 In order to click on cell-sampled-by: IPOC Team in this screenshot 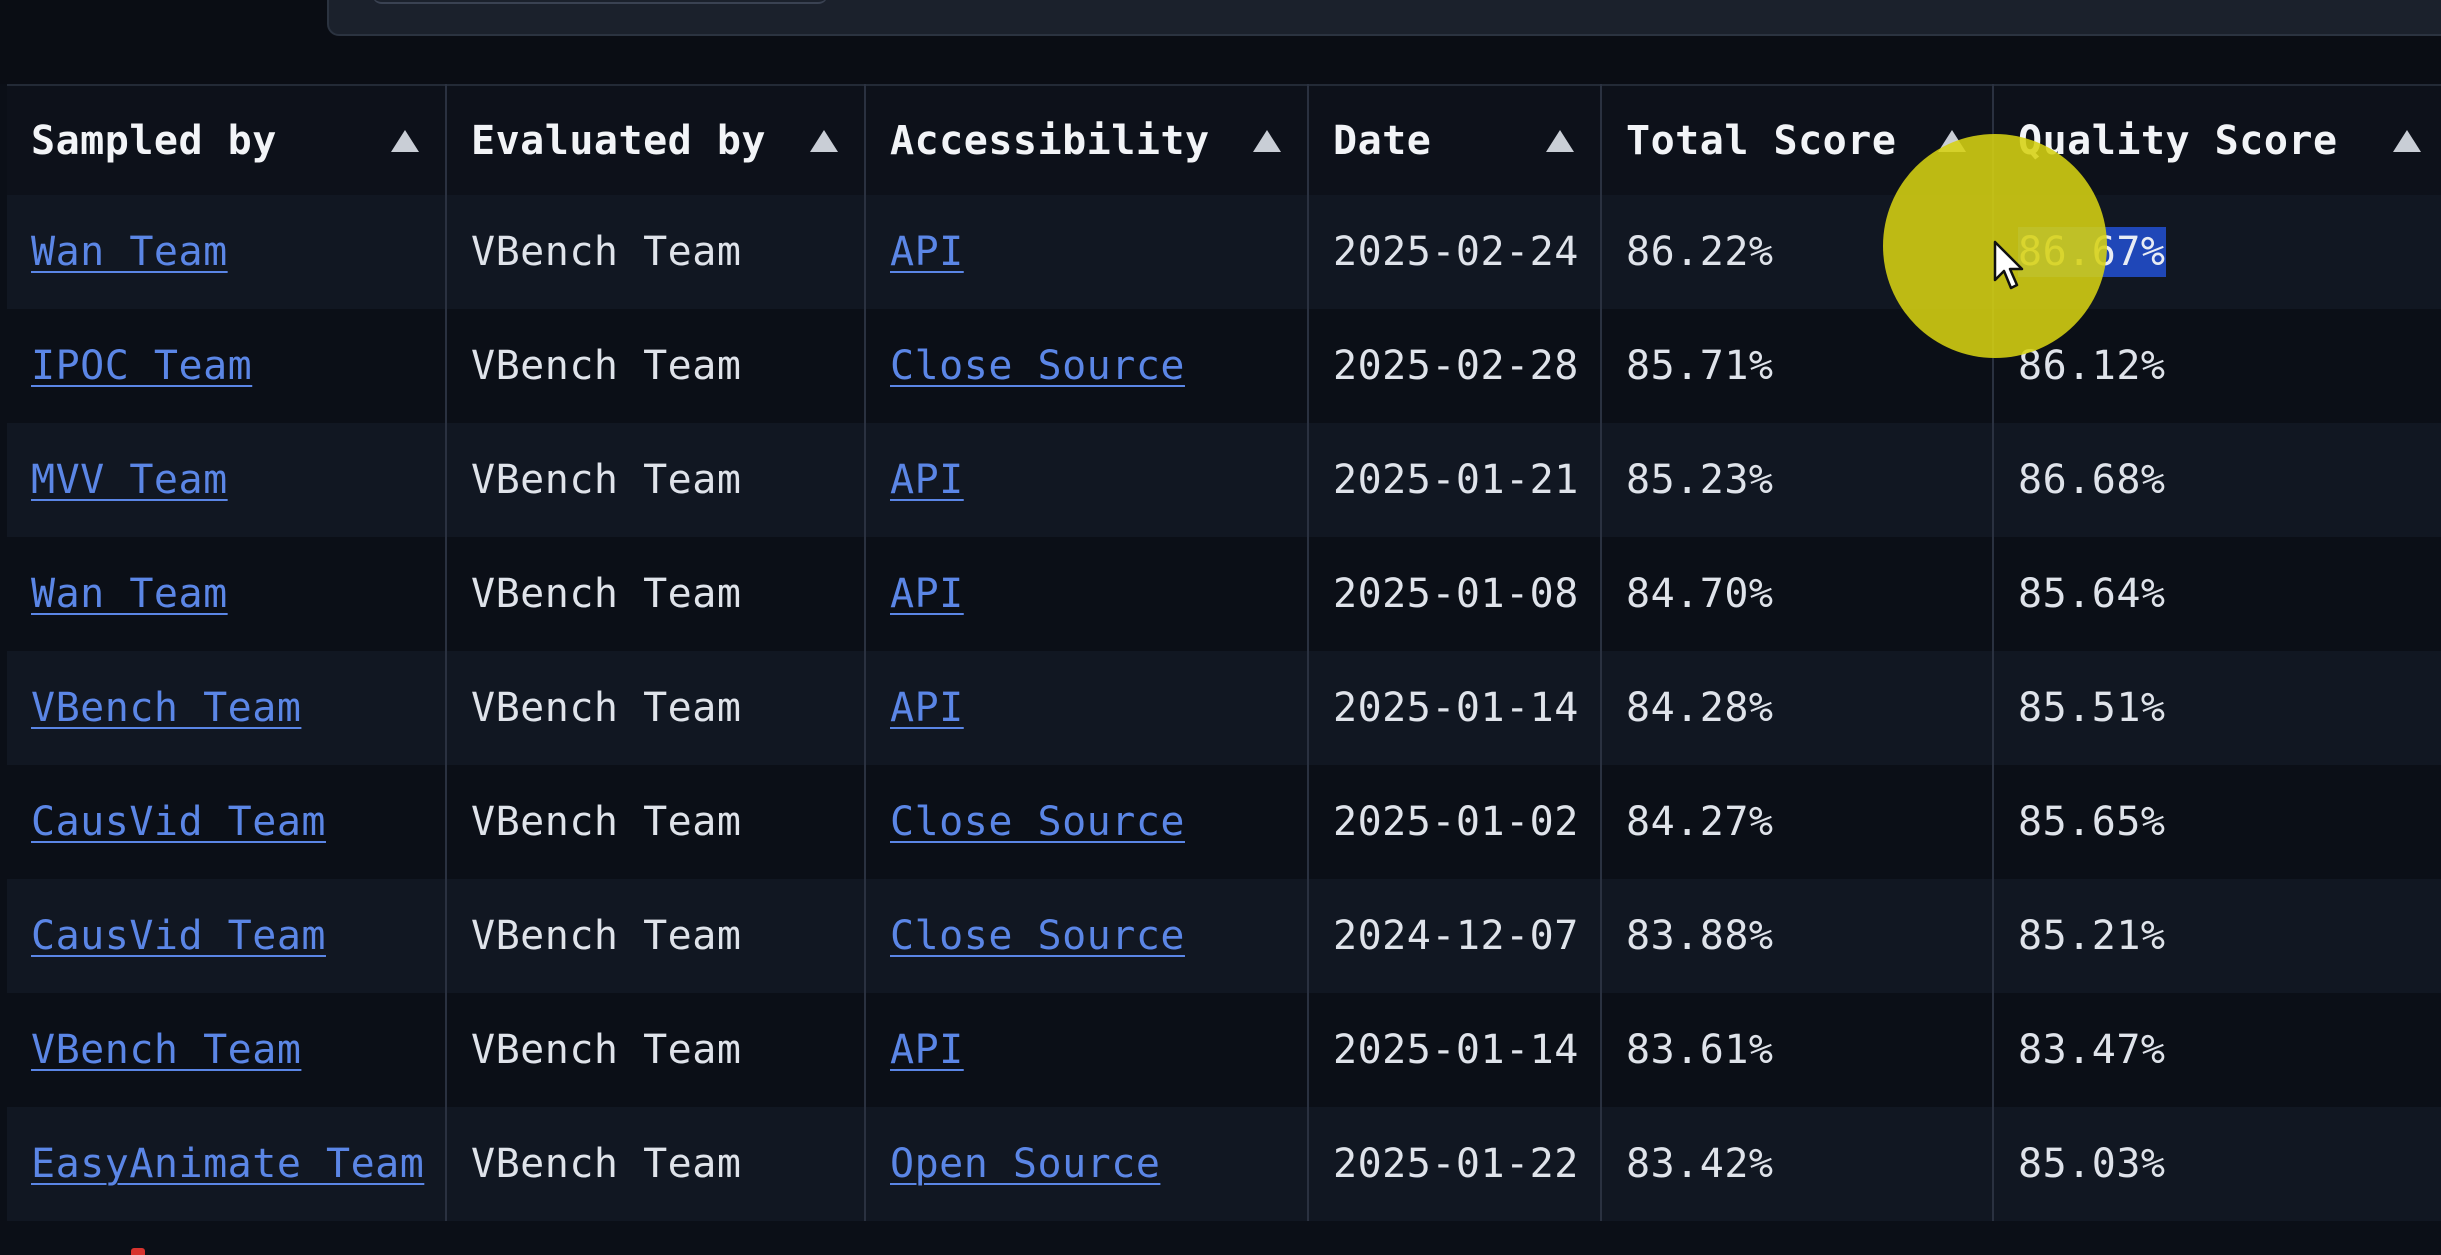, I will do `click(227, 366)`.